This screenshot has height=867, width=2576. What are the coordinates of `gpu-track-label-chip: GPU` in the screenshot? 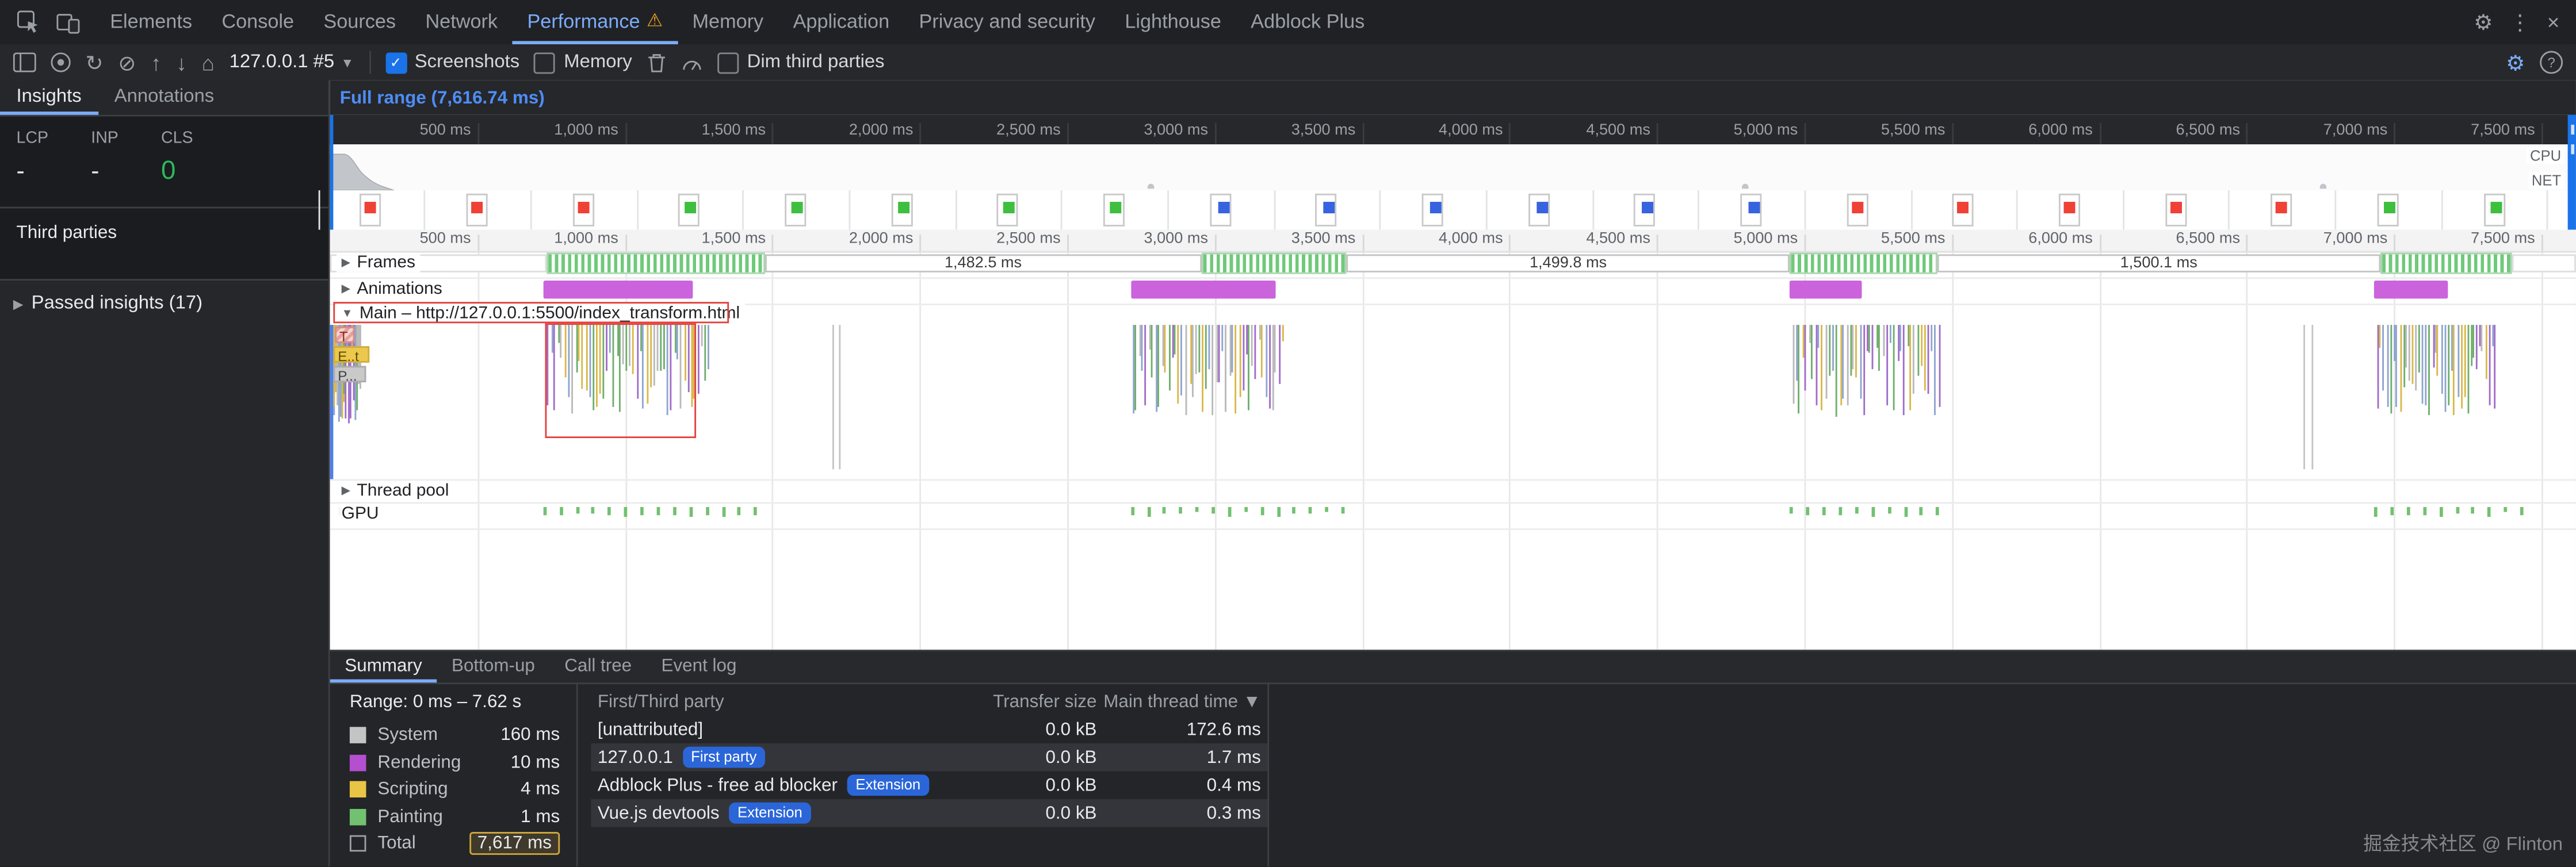 It's located at (360, 514).